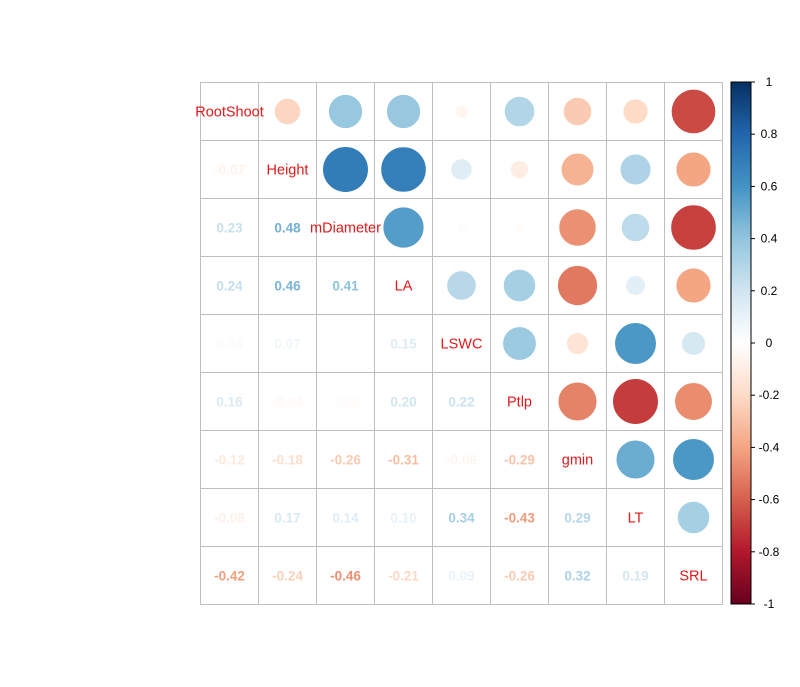  What do you see at coordinates (519, 576) in the screenshot?
I see `correlation-value-SRL-Ptlp: -0.26` at bounding box center [519, 576].